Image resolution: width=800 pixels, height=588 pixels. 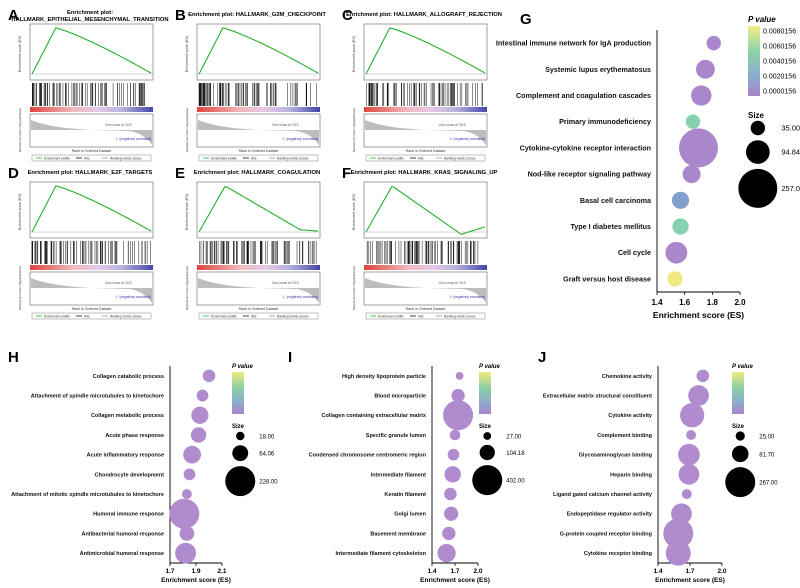 What do you see at coordinates (583, 95) in the screenshot?
I see `category-label: Complement and coagulation cascades` at bounding box center [583, 95].